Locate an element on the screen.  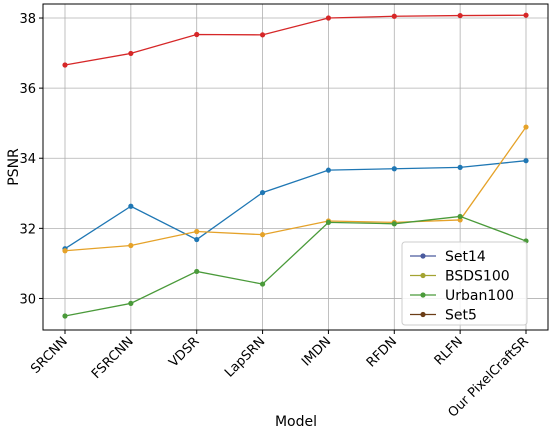
x-tick-label: RFDN is located at coordinates (382, 352).